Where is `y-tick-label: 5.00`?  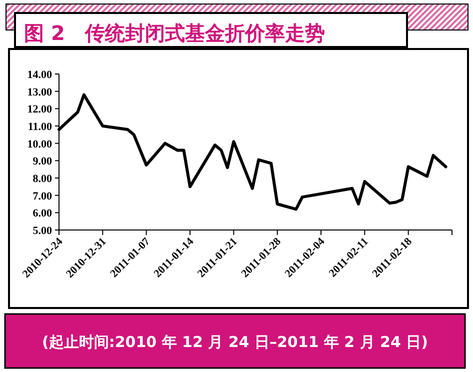
y-tick-label: 5.00 is located at coordinates (42, 231).